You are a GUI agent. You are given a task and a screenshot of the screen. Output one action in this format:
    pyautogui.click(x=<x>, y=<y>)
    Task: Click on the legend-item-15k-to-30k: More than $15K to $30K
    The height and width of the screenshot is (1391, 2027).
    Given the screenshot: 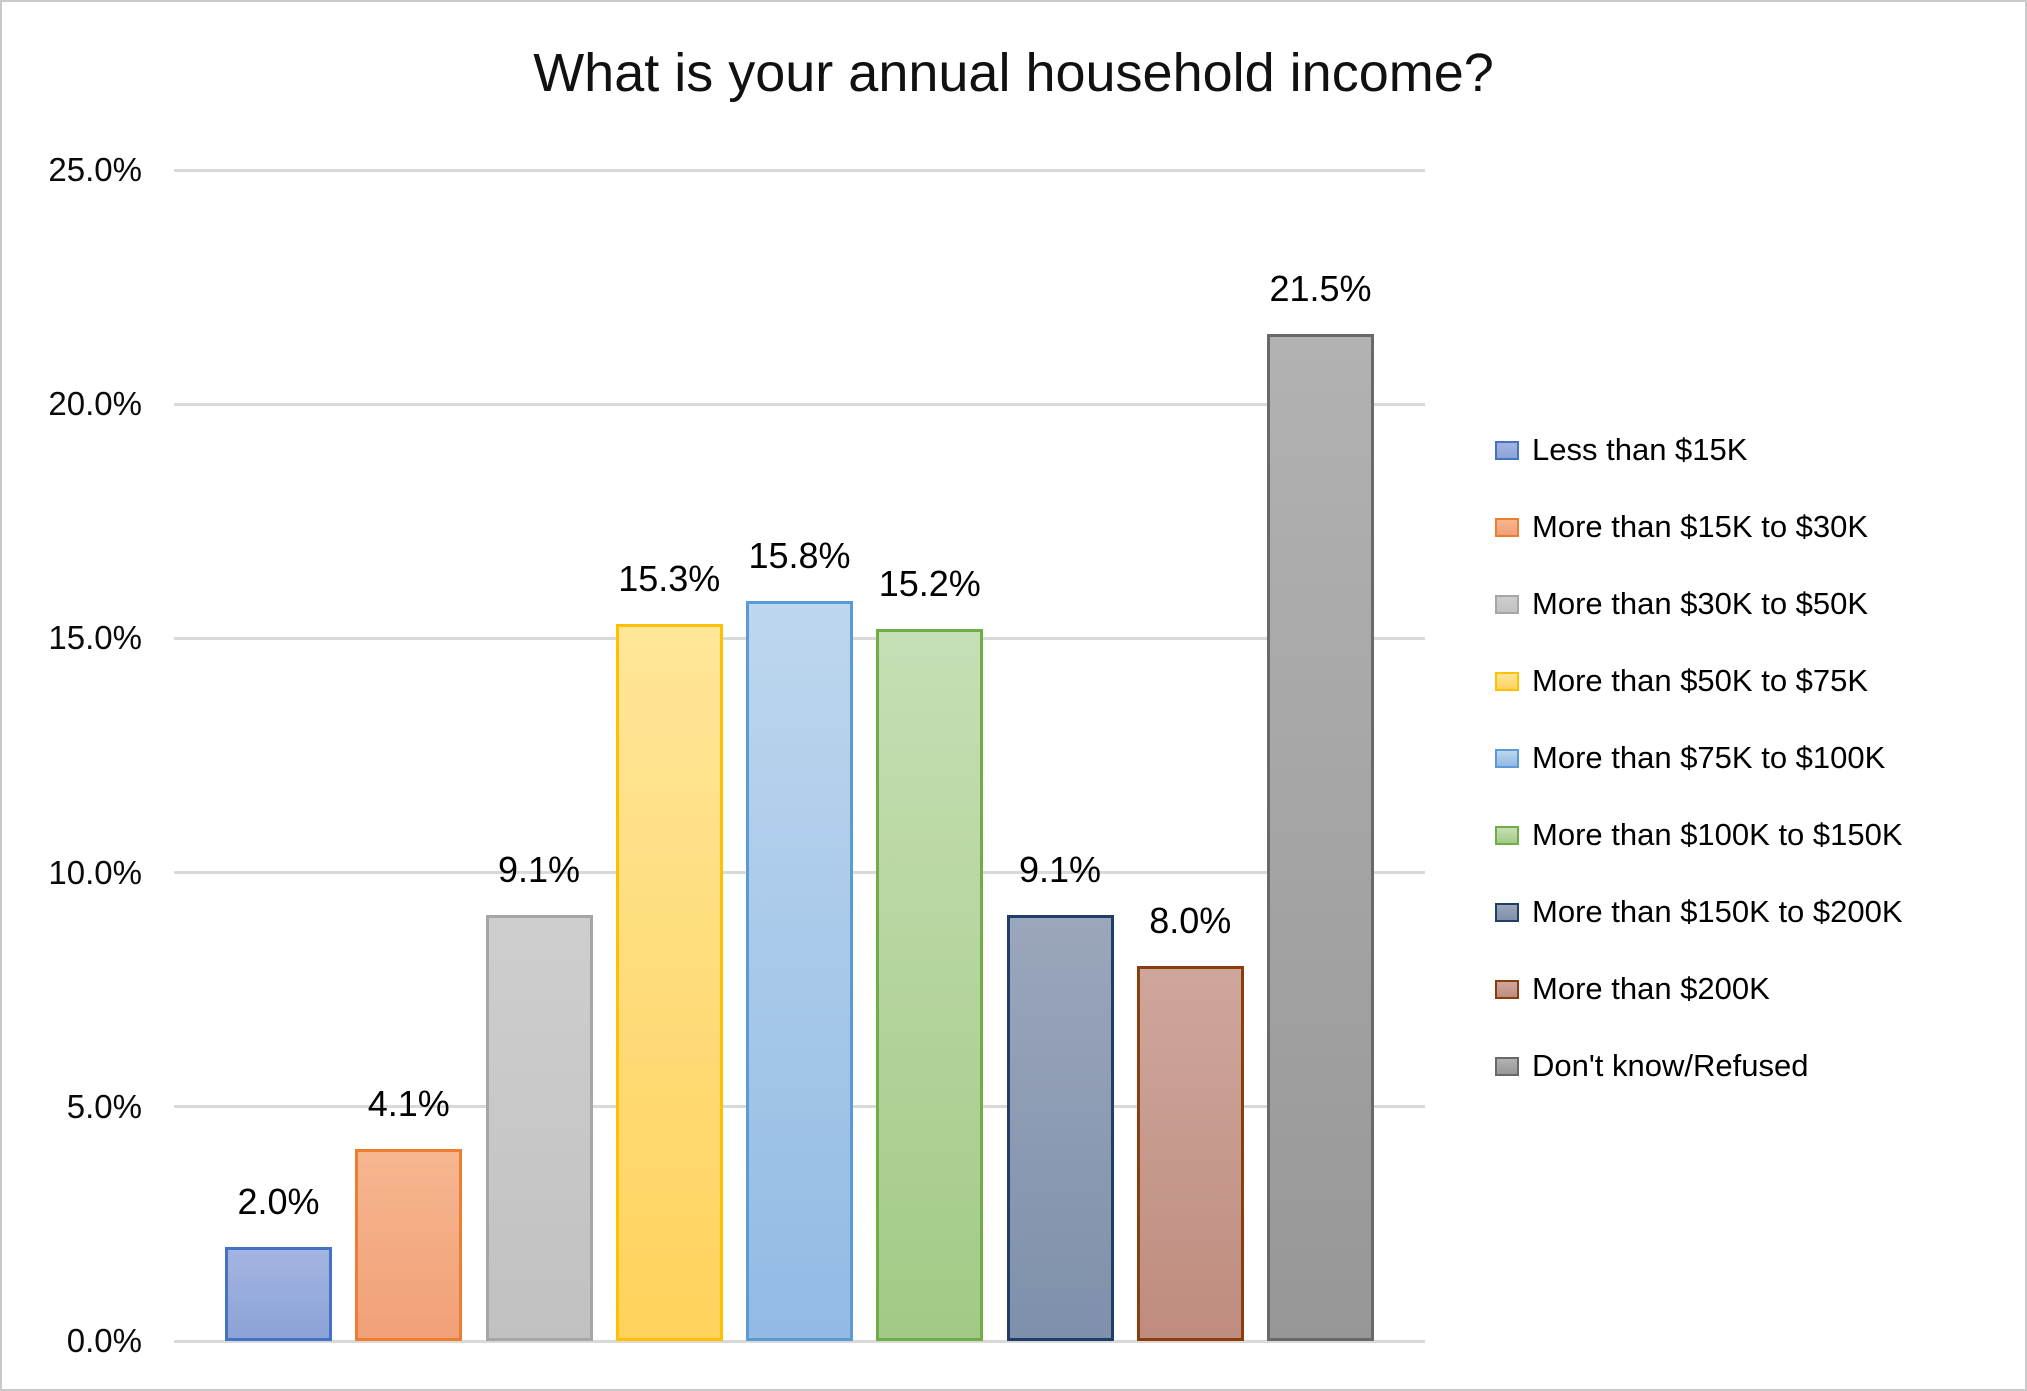 What is the action you would take?
    pyautogui.click(x=1681, y=527)
    